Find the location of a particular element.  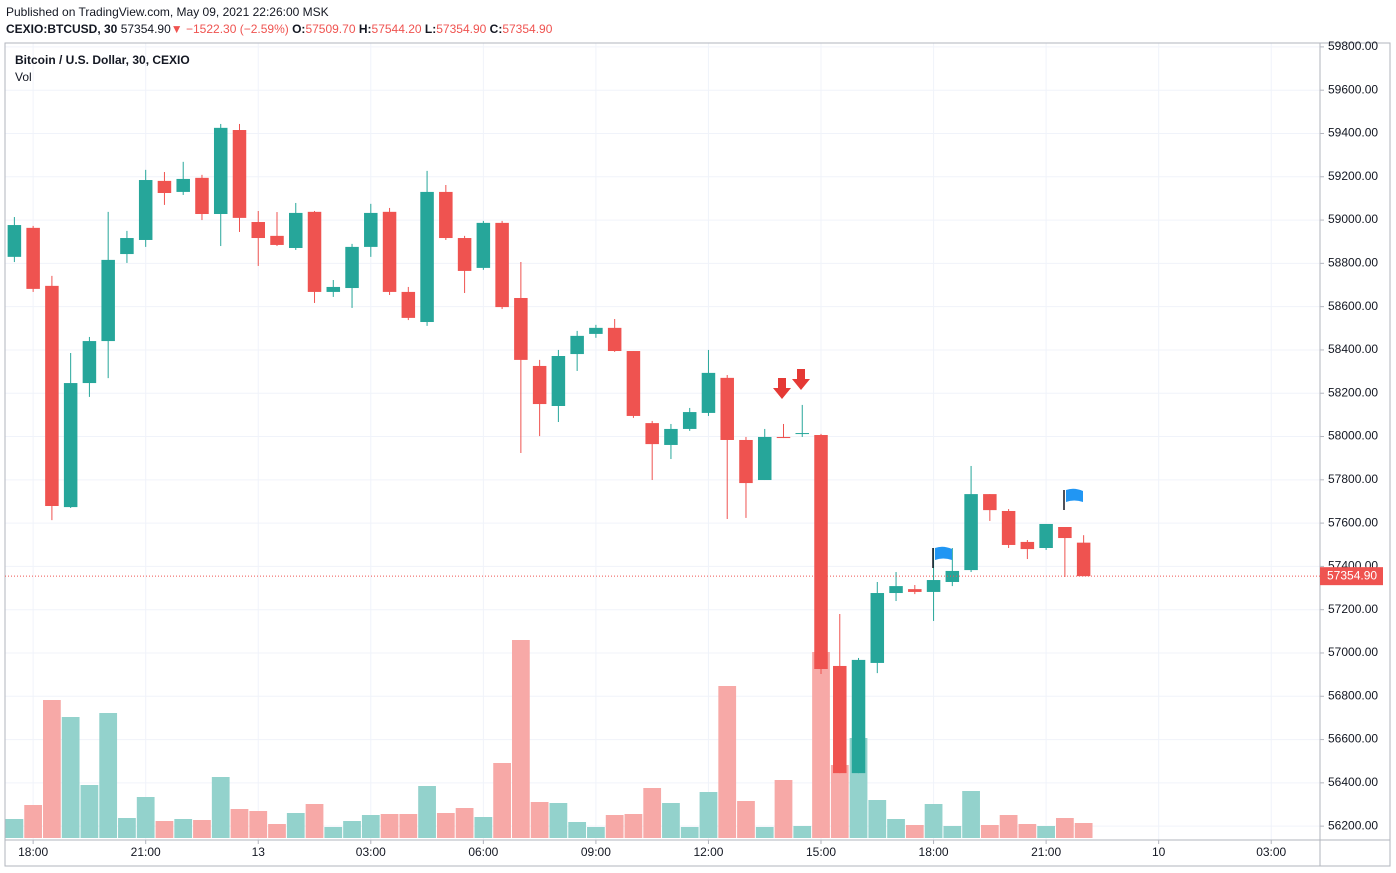

y-tick-label: 58800.00 is located at coordinates (1353, 263).